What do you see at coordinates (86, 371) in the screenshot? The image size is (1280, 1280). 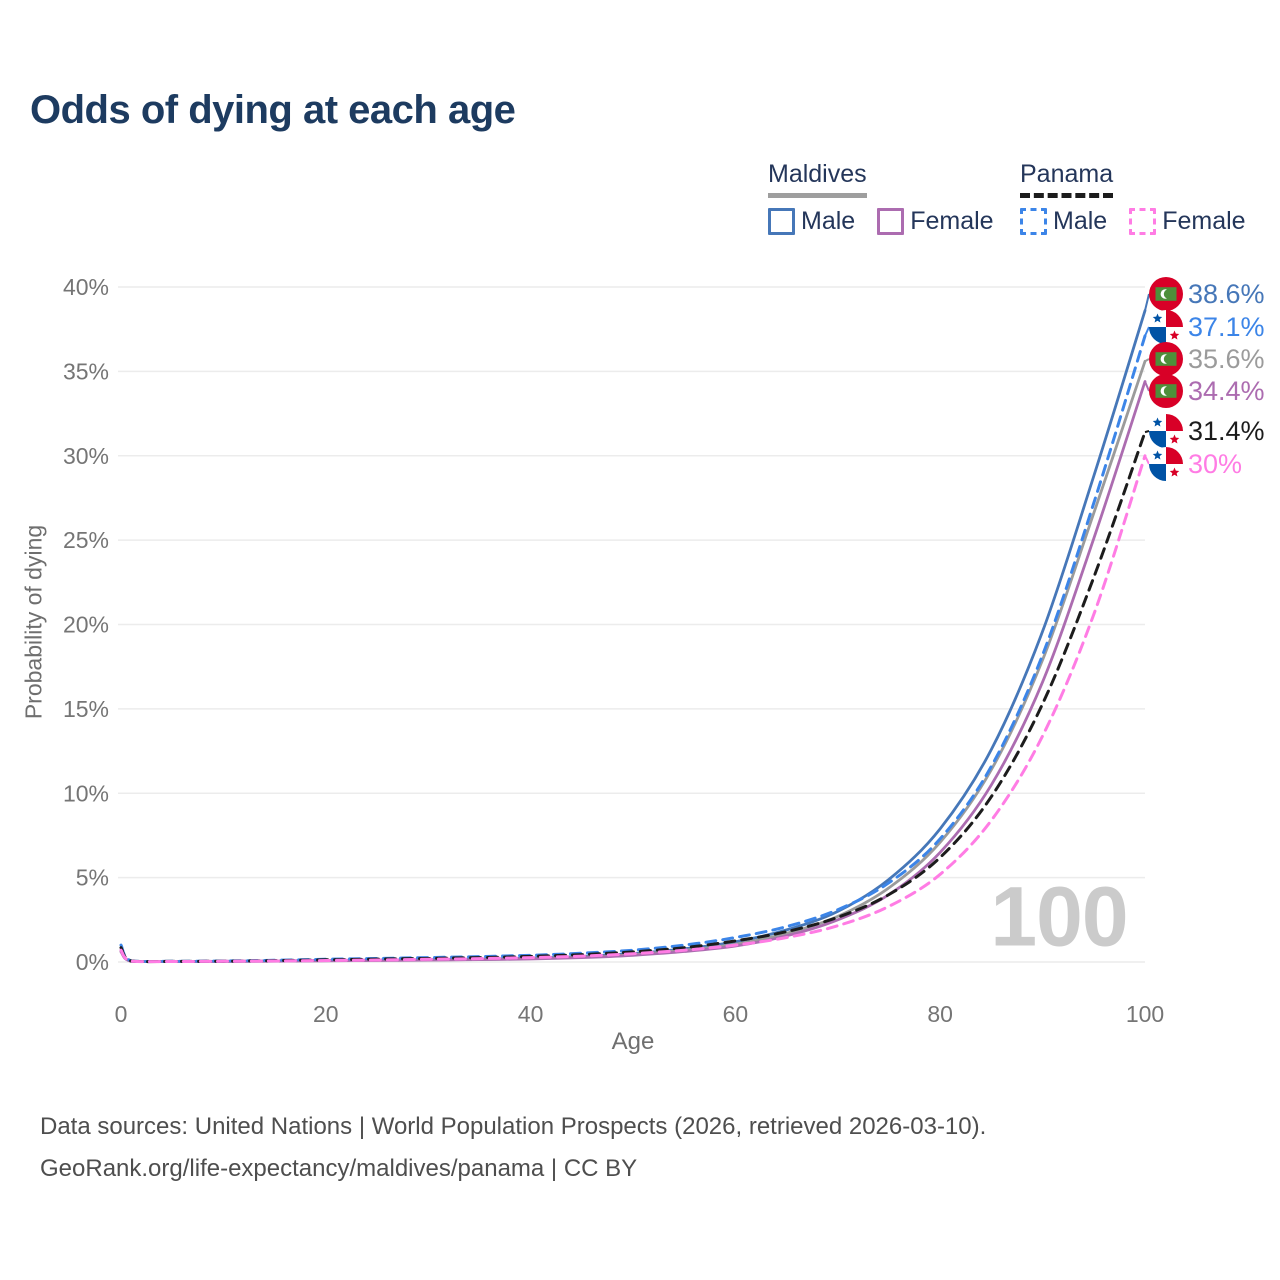 I see `y-tick-label: 35%` at bounding box center [86, 371].